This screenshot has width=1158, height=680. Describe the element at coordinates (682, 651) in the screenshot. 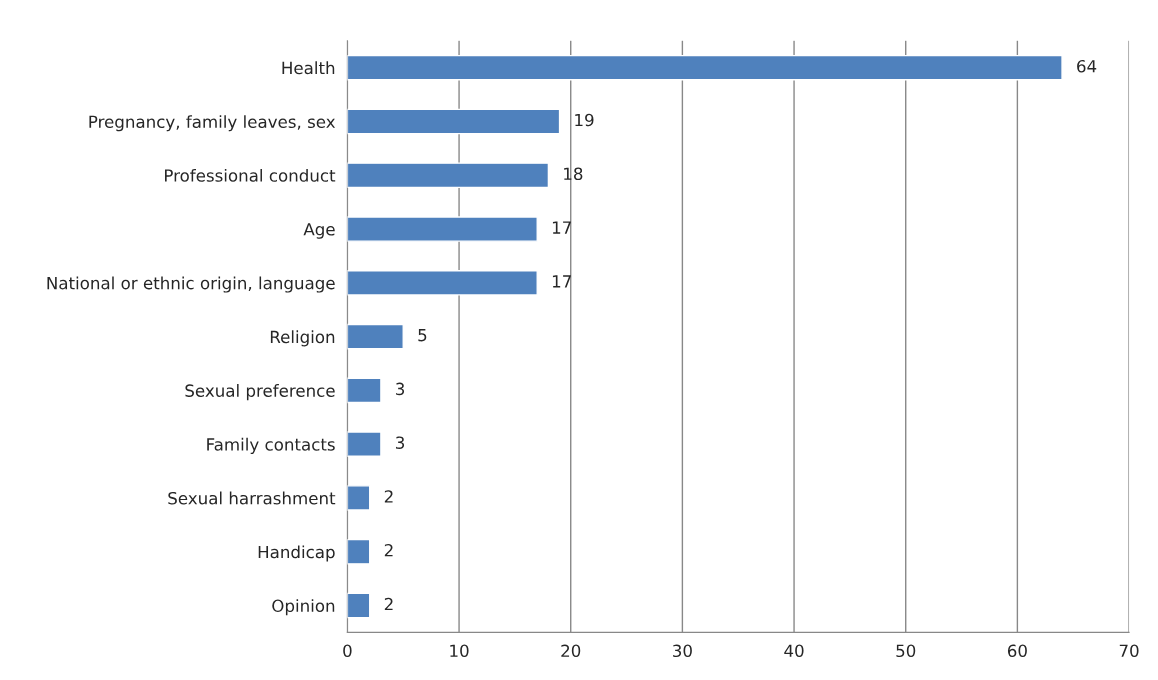

I see `x-tick-label: 30` at that location.